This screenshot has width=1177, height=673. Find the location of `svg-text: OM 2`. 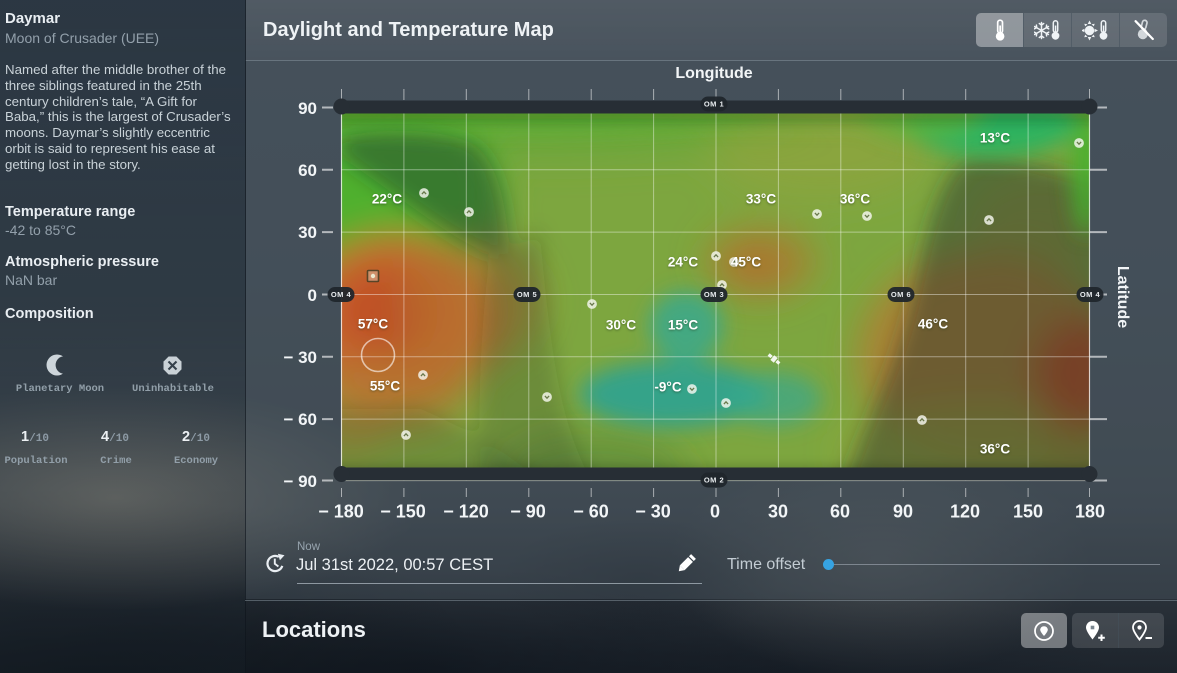

svg-text: OM 2 is located at coordinates (714, 480).